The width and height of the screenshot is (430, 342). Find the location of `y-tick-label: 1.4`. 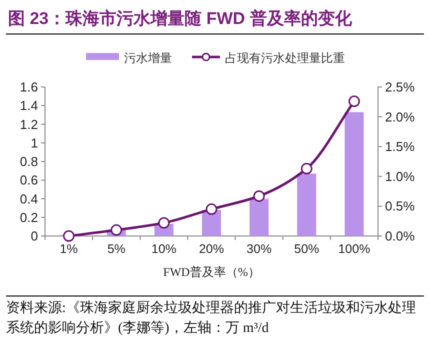

y-tick-label: 1.4 is located at coordinates (29, 106).